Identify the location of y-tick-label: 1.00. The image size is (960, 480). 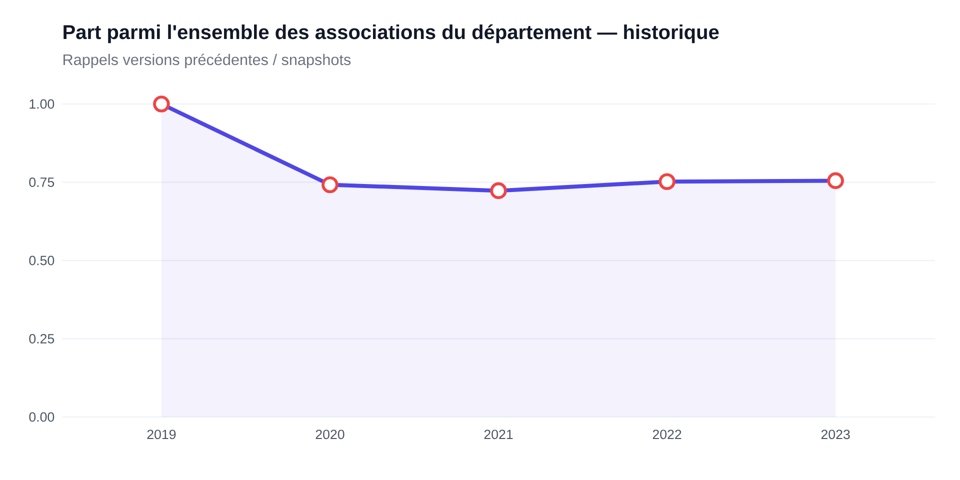
(42, 104).